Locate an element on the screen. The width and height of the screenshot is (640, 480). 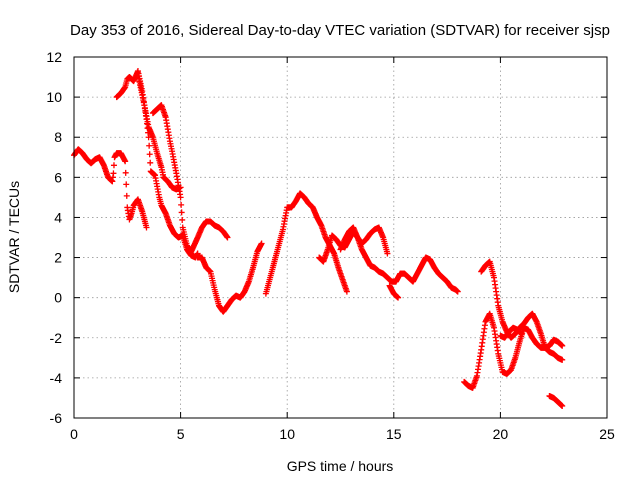
x-tick-label: 15 is located at coordinates (394, 434).